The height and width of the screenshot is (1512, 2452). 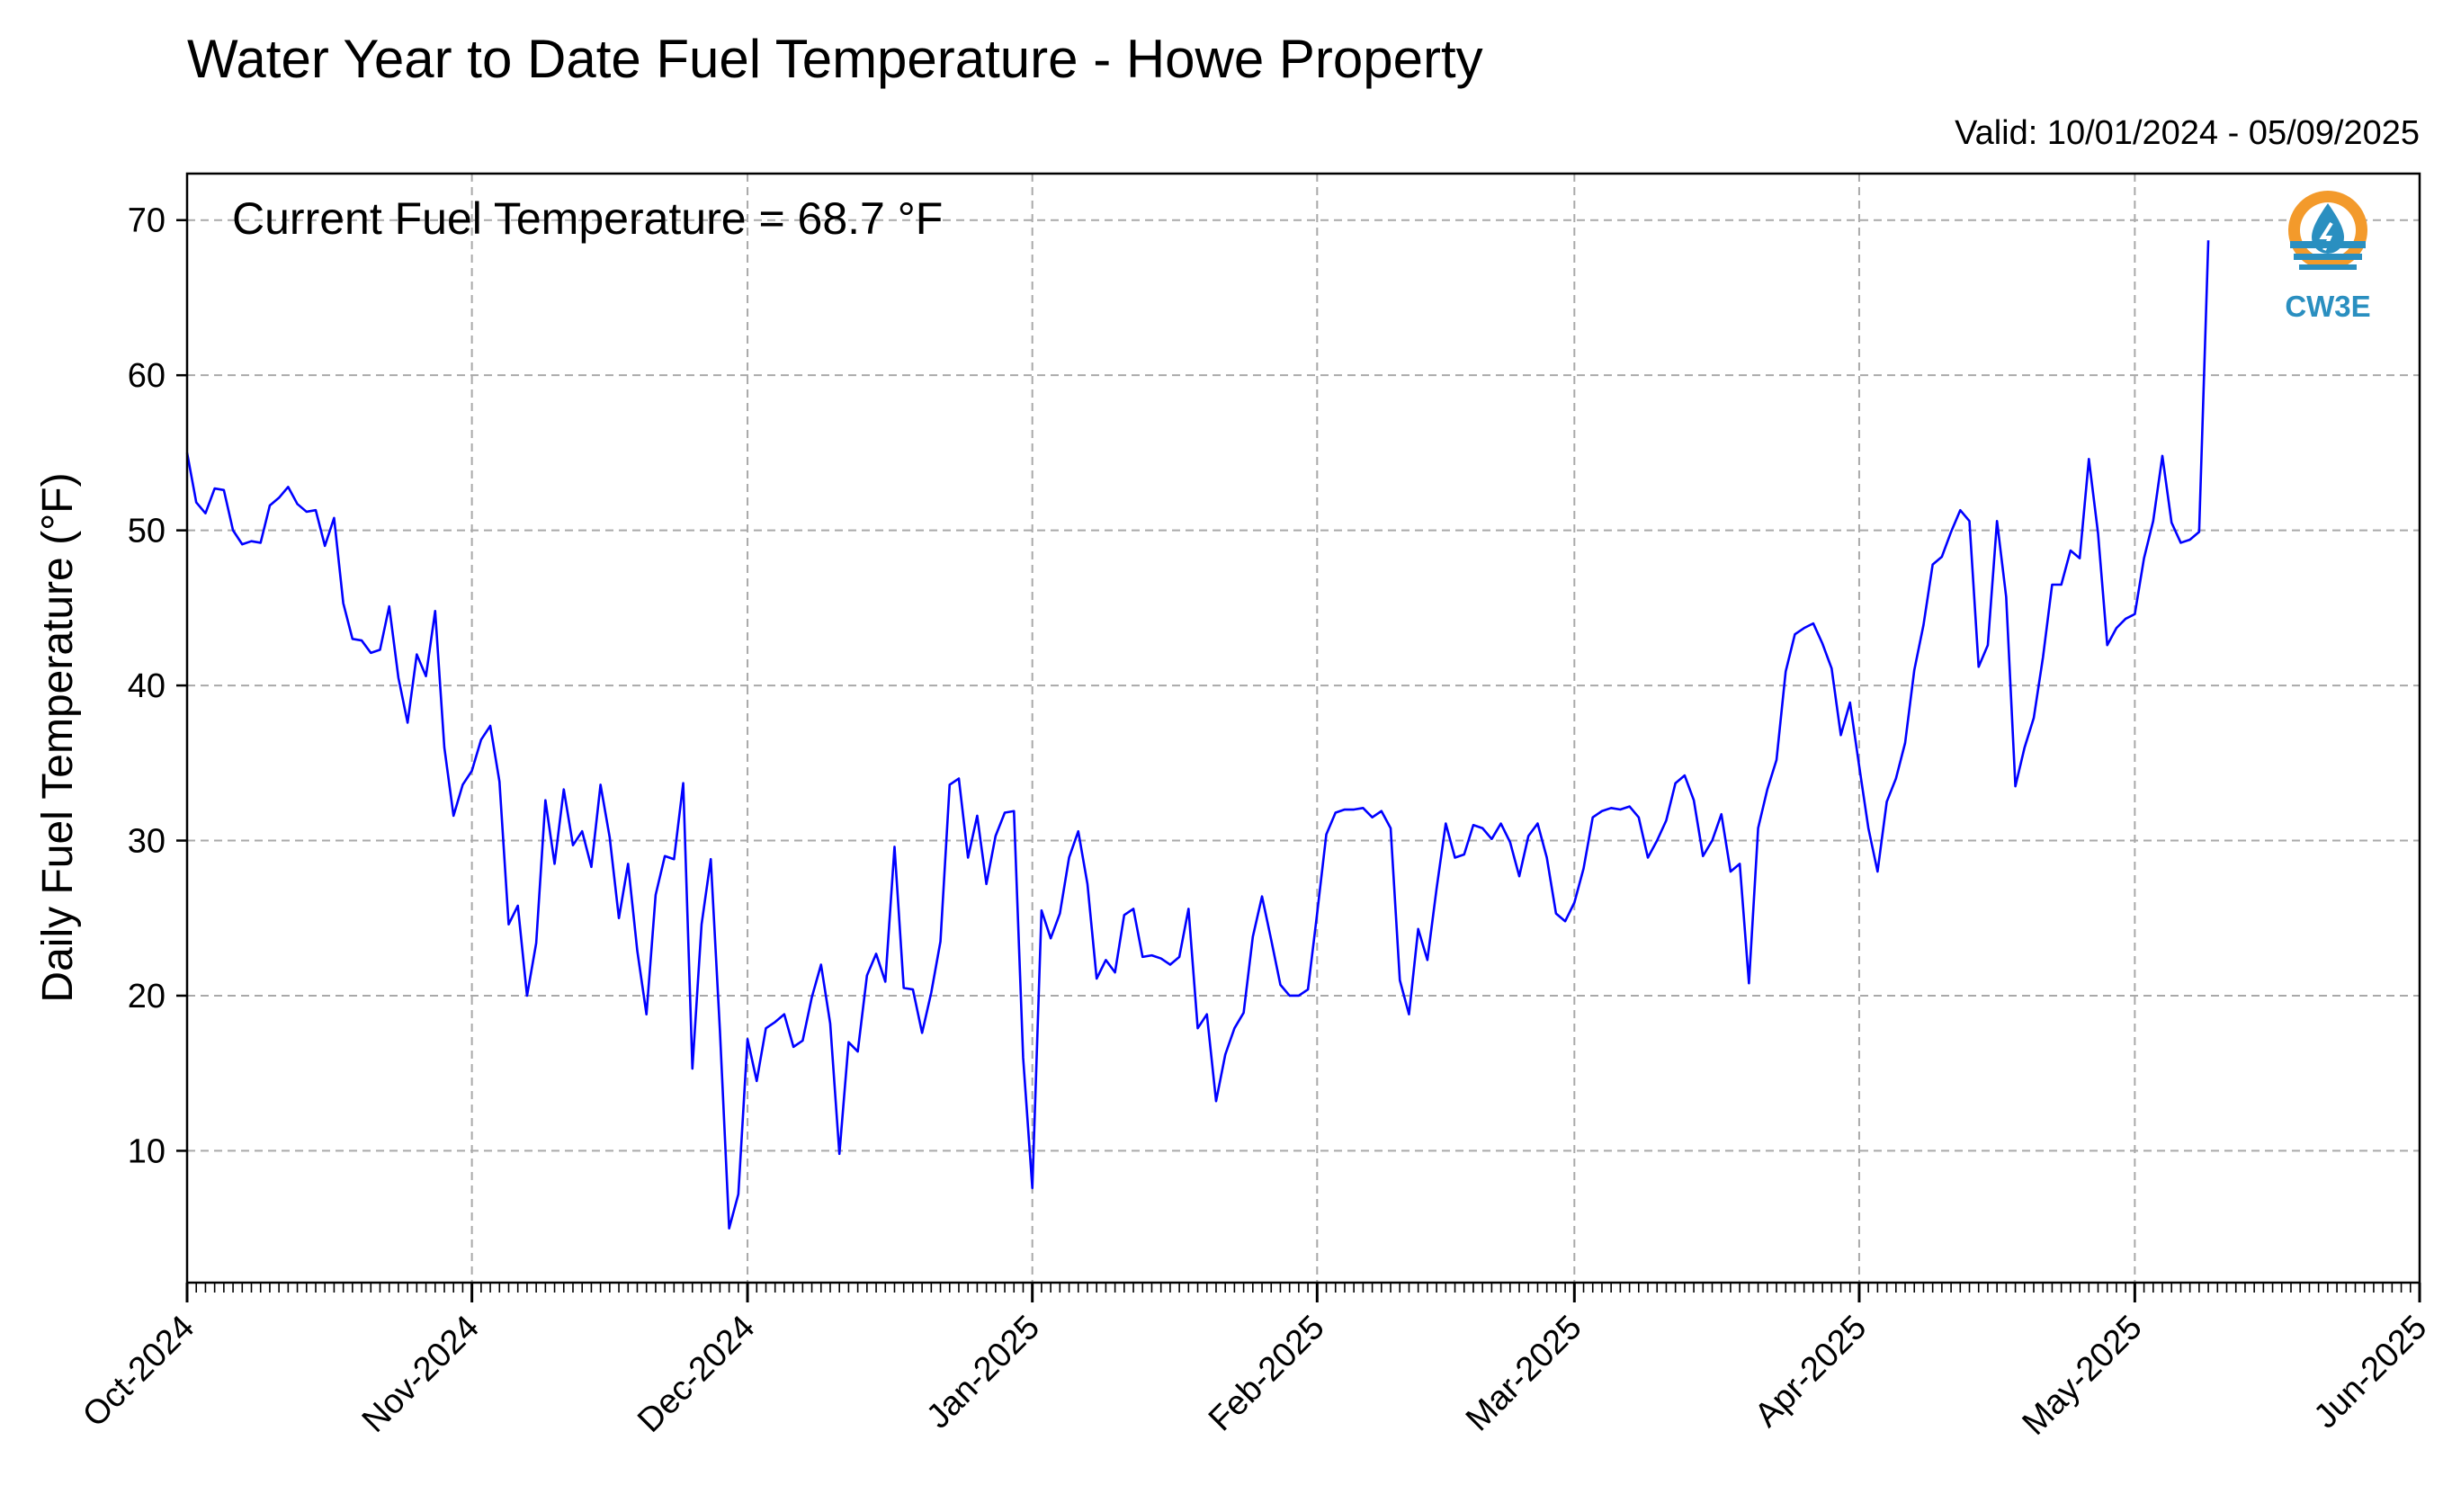 I want to click on x-tick-label: May-2025, so click(x=2083, y=1376).